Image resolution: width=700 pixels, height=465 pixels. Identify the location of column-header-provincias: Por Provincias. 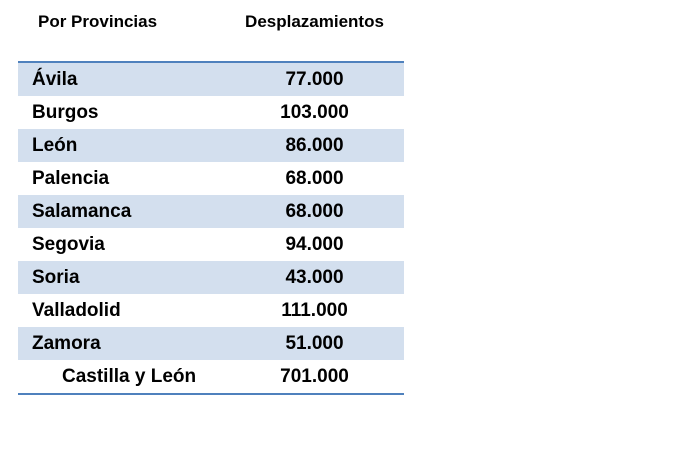
(98, 21).